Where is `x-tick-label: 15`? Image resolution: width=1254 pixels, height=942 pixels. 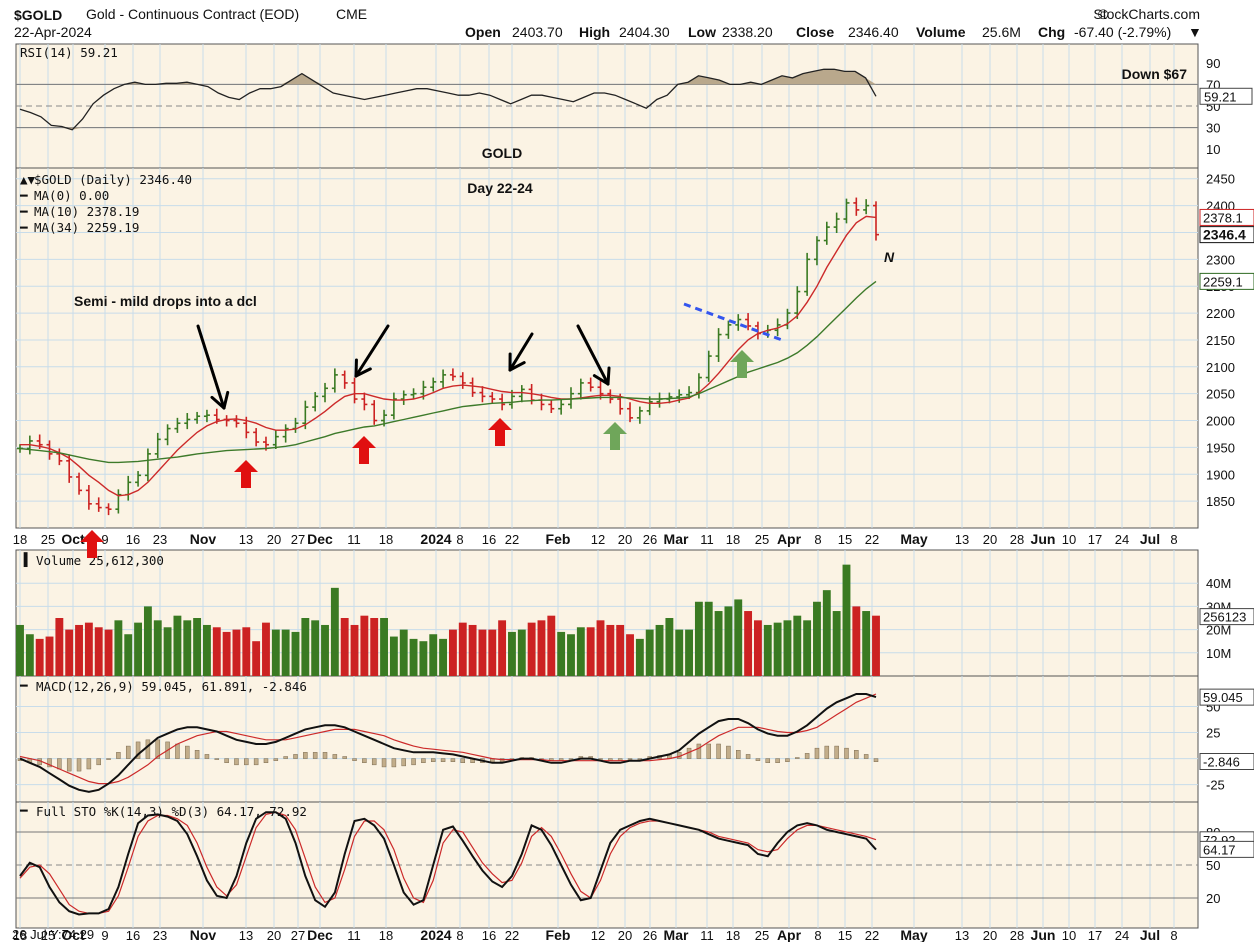 x-tick-label: 15 is located at coordinates (845, 935).